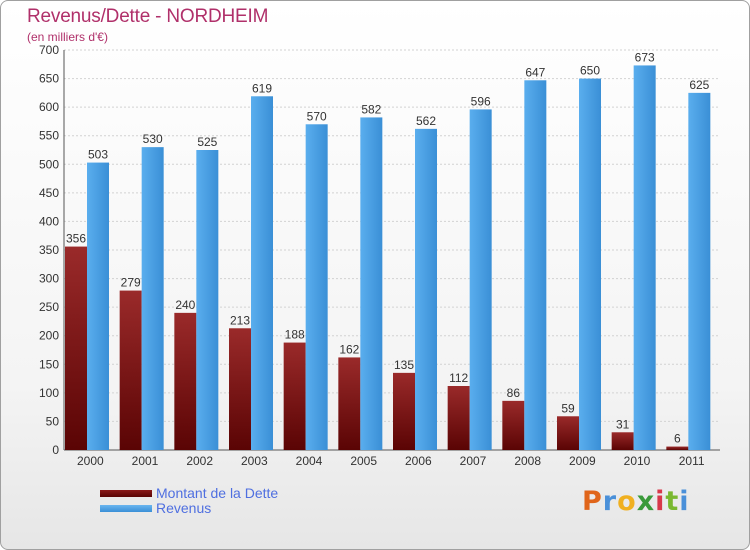 The image size is (750, 550). Describe the element at coordinates (371, 283) in the screenshot. I see `bar-revenus-2005` at that location.